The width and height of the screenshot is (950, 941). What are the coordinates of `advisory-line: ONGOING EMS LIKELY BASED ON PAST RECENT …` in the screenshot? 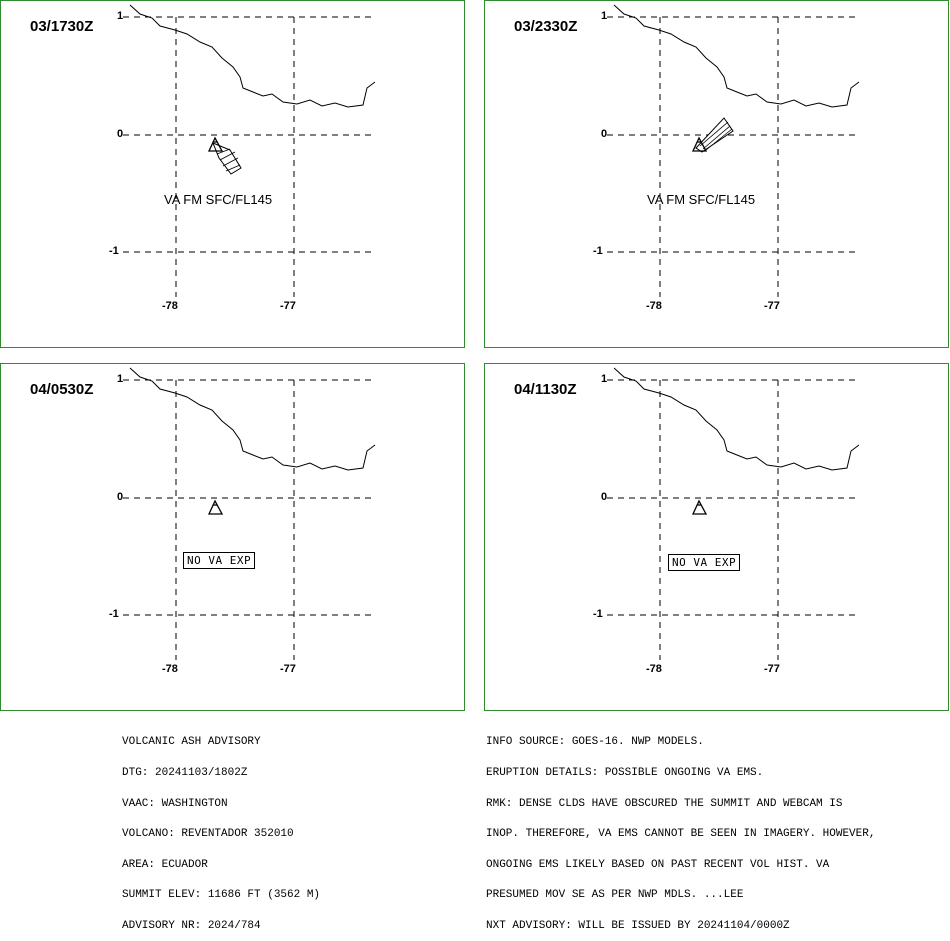 It's located at (658, 864).